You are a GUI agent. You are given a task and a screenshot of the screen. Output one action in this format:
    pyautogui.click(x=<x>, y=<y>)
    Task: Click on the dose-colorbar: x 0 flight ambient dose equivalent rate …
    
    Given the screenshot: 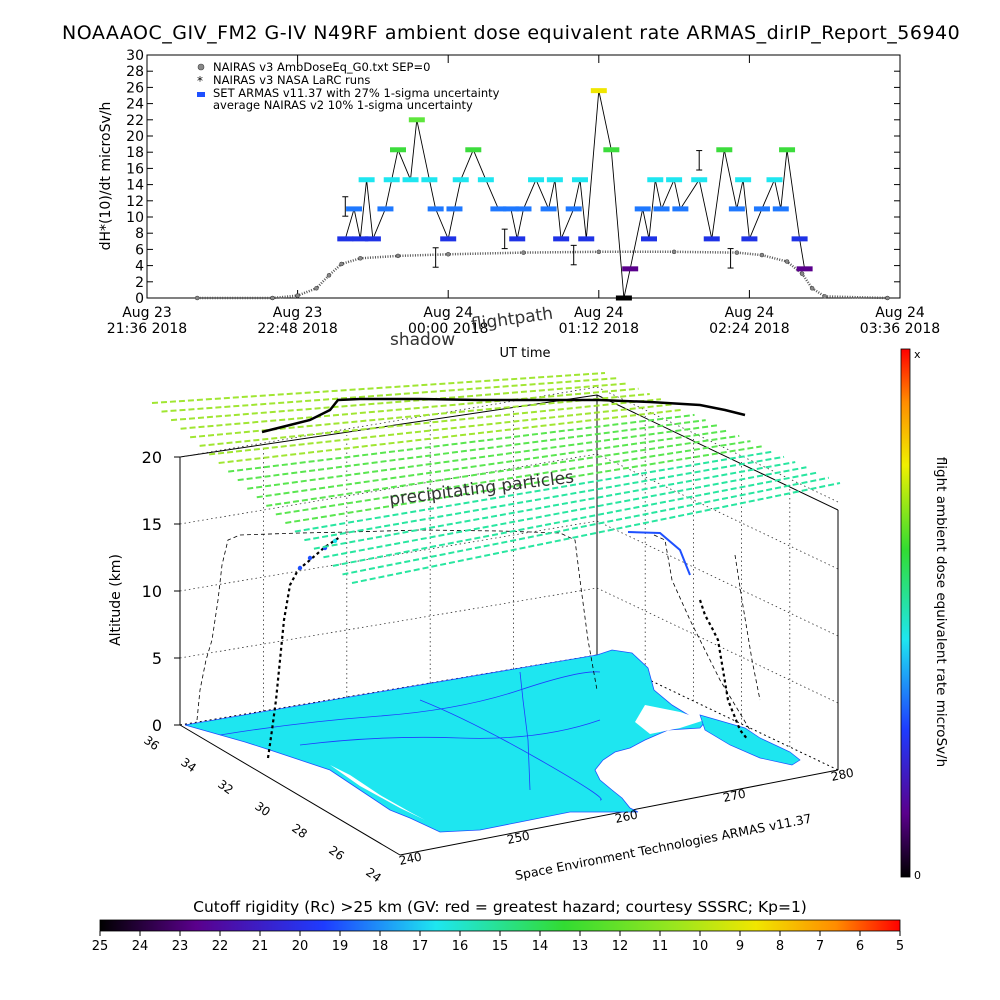 What is the action you would take?
    pyautogui.click(x=924, y=615)
    